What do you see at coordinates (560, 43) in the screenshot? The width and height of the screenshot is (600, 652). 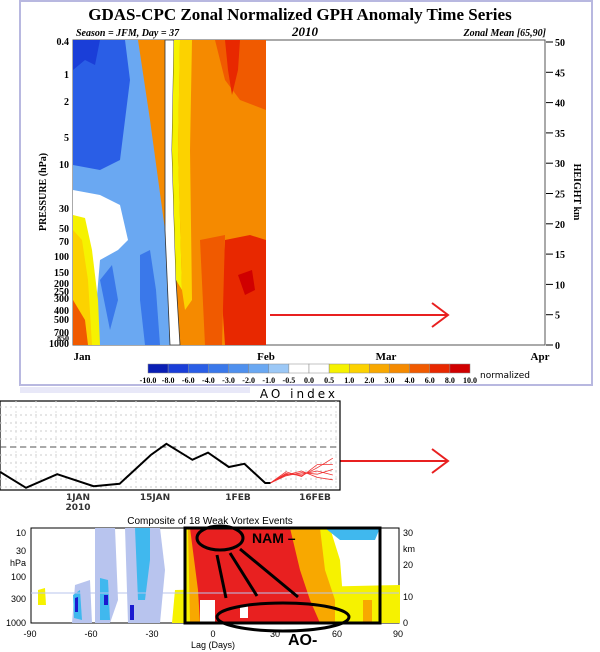 I see `height-tick: 50` at bounding box center [560, 43].